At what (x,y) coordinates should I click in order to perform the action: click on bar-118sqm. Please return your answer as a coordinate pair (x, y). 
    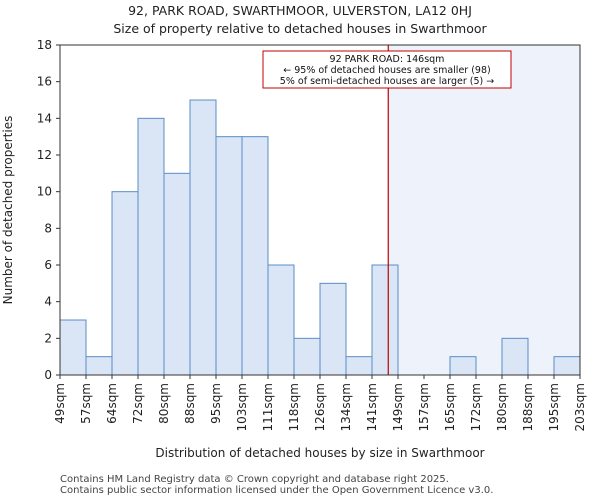
    Looking at the image, I should click on (307, 356).